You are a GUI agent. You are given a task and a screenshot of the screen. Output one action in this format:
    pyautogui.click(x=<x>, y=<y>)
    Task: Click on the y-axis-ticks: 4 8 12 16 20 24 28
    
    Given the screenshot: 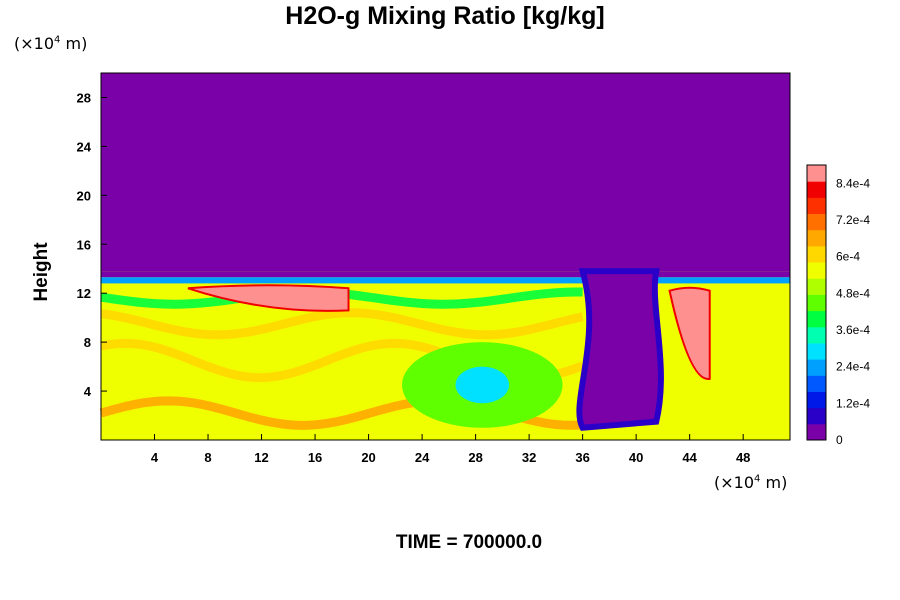 What is the action you would take?
    pyautogui.click(x=92, y=244)
    